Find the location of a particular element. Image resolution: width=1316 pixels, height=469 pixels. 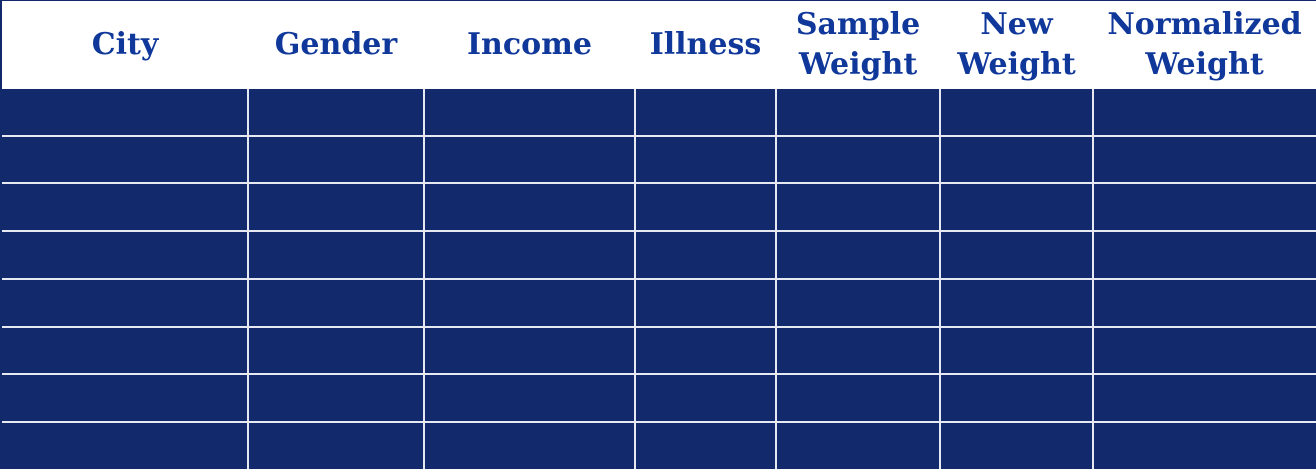

header-sample-weight: Sample Weight is located at coordinates (858, 45).